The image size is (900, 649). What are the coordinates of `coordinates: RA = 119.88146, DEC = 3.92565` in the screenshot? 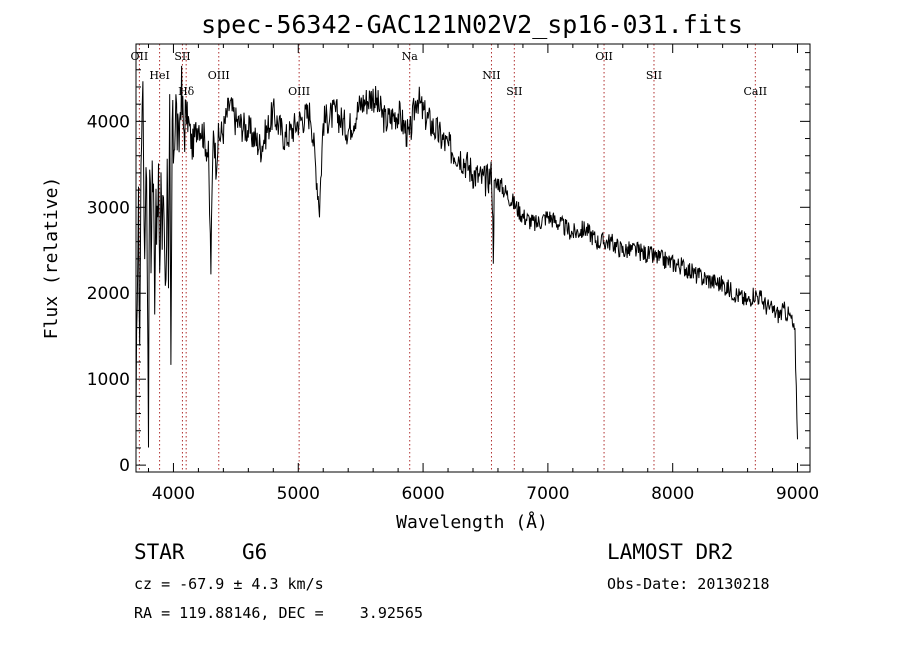 It's located at (278, 613).